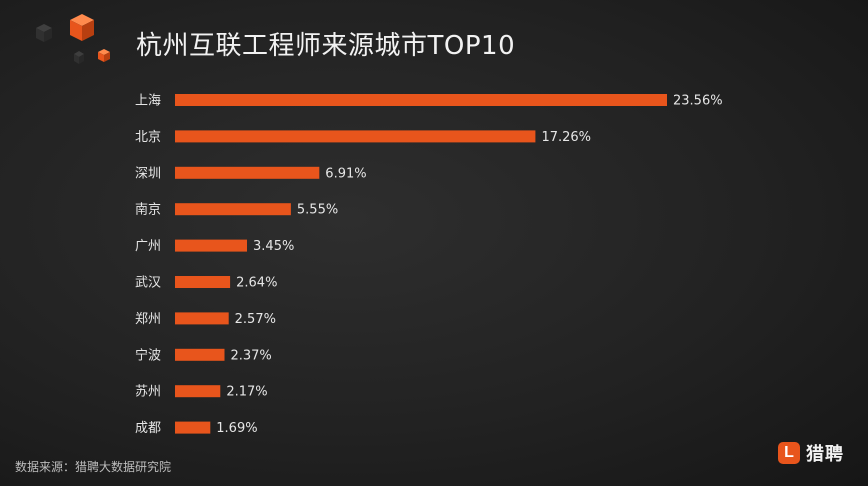 The image size is (868, 486). Describe the element at coordinates (256, 283) in the screenshot. I see `value-label: 2.64%` at that location.